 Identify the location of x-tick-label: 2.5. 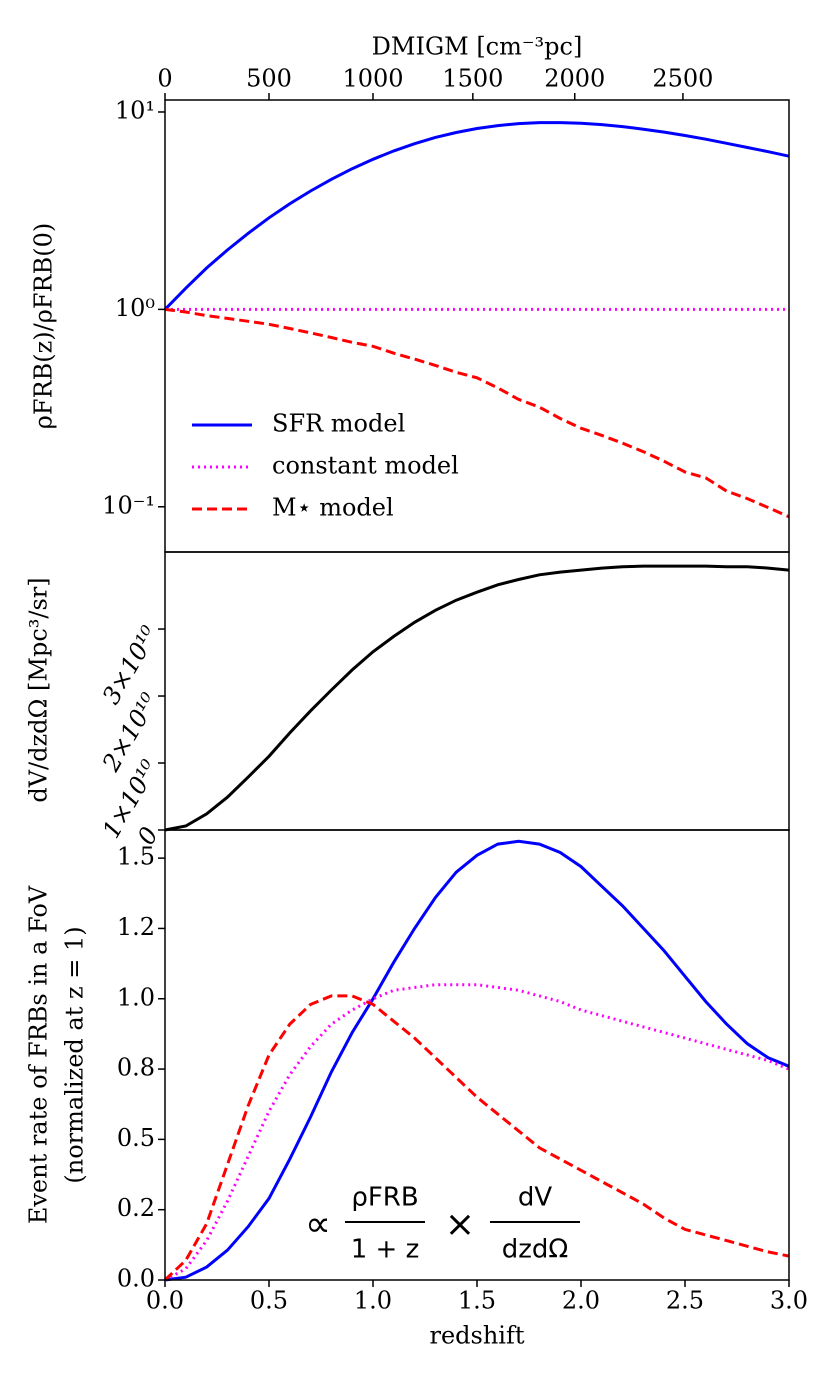
(685, 1301).